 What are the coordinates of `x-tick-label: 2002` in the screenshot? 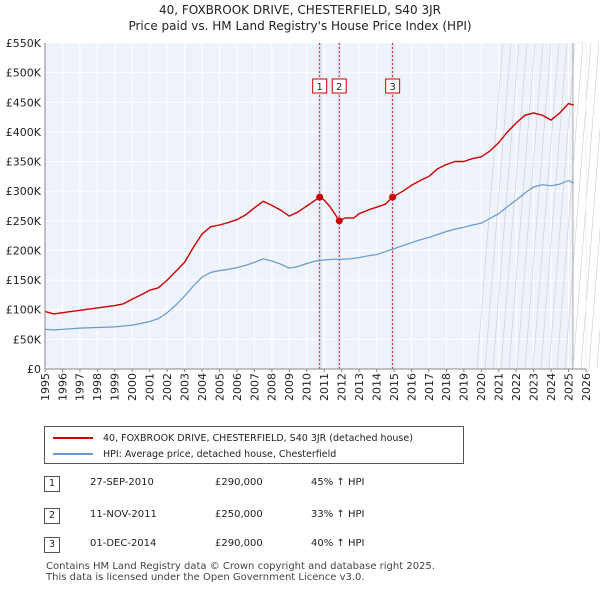 It's located at (167, 387).